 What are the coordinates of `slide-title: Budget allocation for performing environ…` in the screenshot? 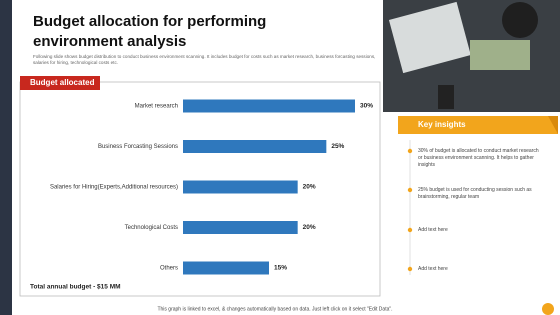 It's located at (150, 31).